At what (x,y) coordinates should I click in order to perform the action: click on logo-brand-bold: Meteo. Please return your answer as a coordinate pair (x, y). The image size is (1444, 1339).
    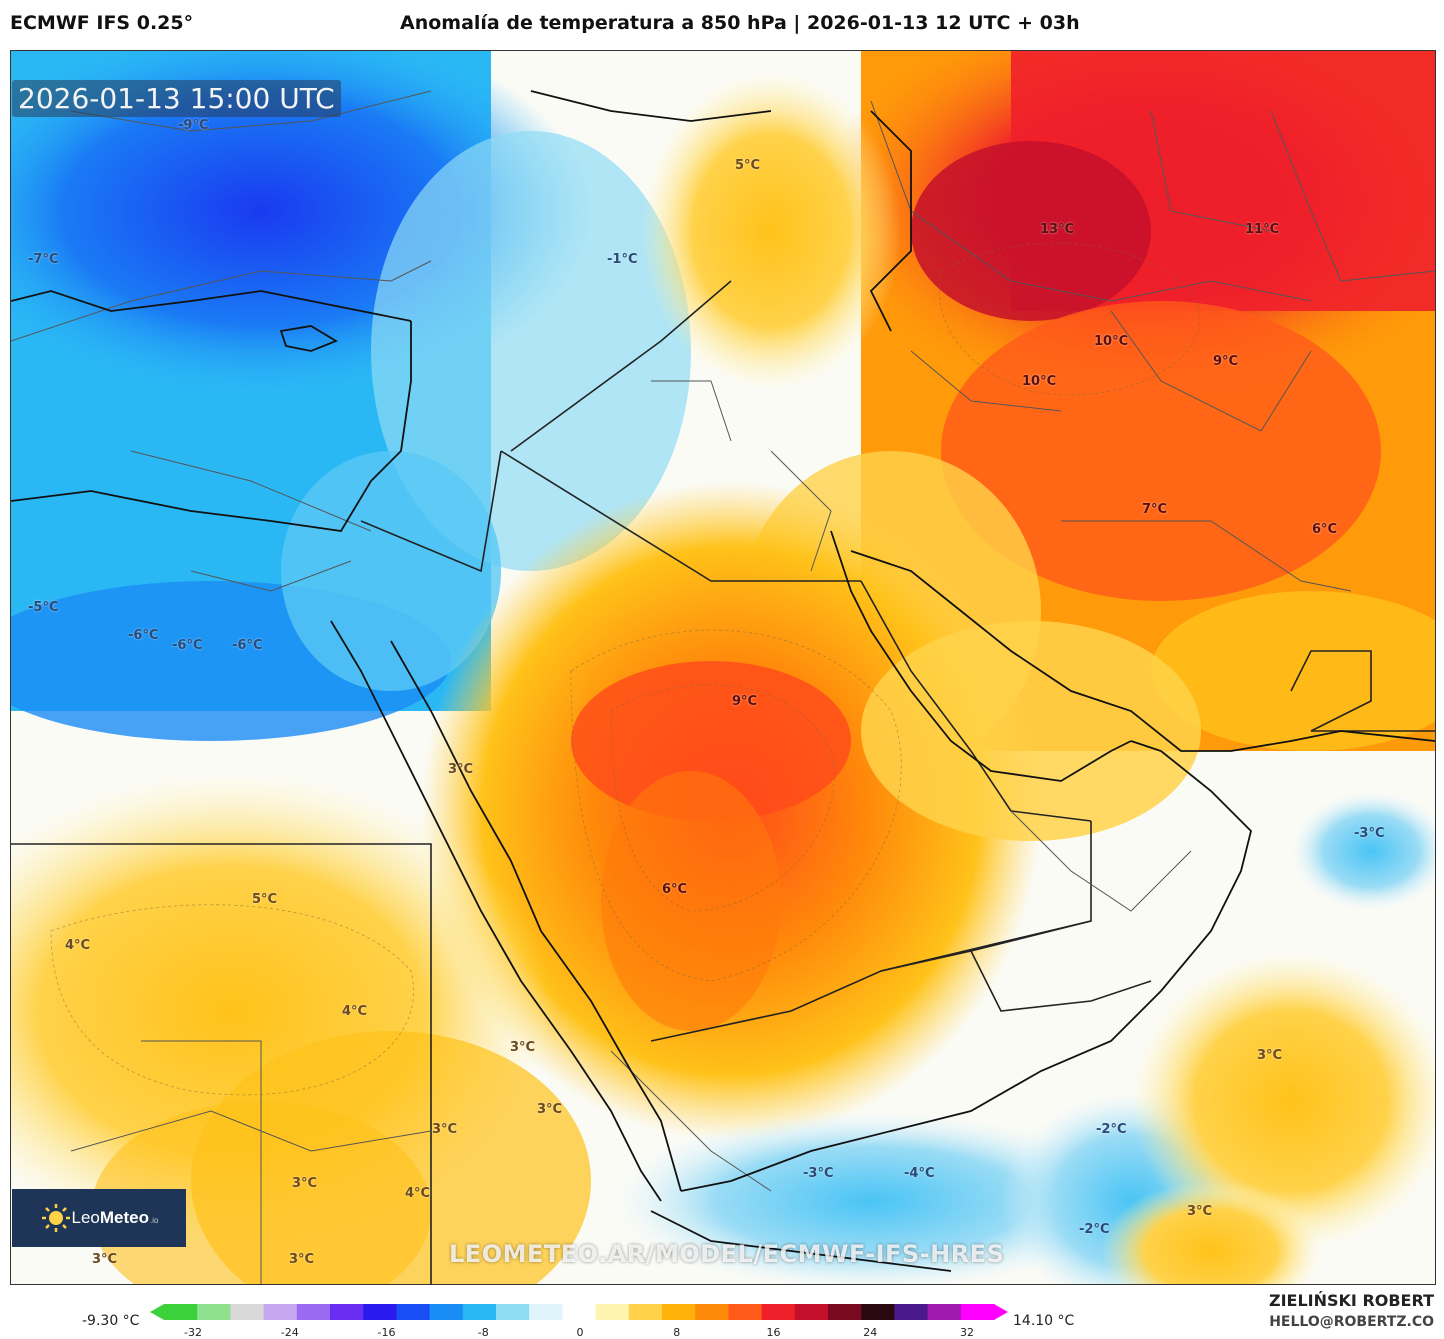
    Looking at the image, I should click on (124, 1217).